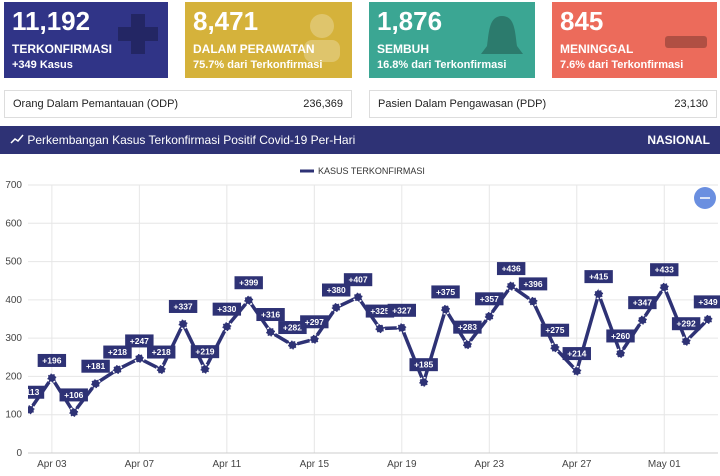 This screenshot has height=476, width=720. What do you see at coordinates (13, 185) in the screenshot?
I see `y-tick-label: 700` at bounding box center [13, 185].